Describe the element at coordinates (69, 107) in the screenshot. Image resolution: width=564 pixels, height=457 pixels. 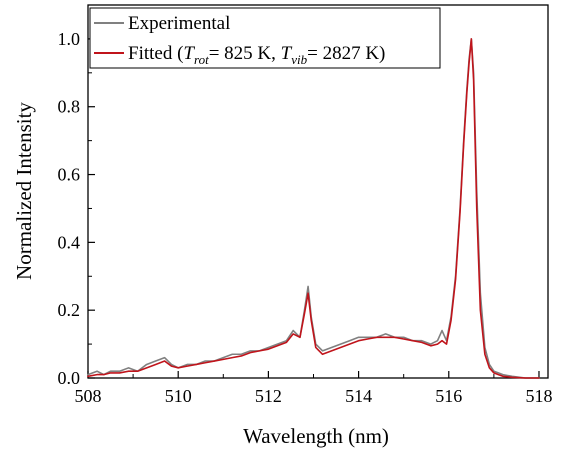
I see `y-tick-label: 0.8` at that location.